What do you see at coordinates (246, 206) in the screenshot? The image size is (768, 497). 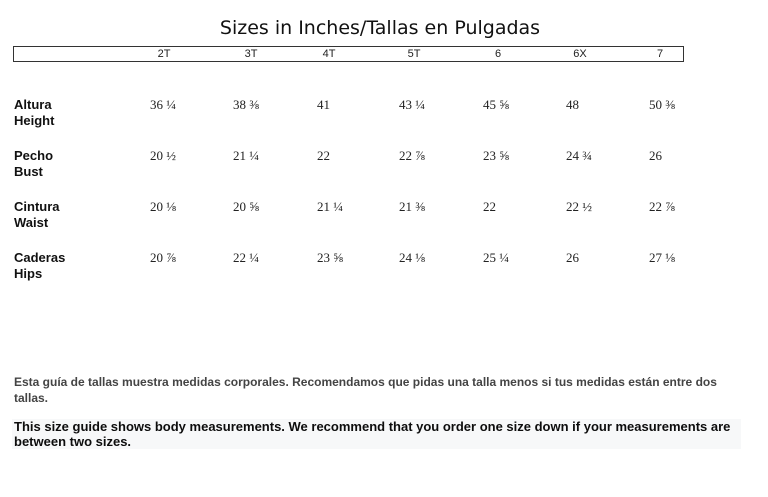 I see `table-cell: 20 ⅝` at bounding box center [246, 206].